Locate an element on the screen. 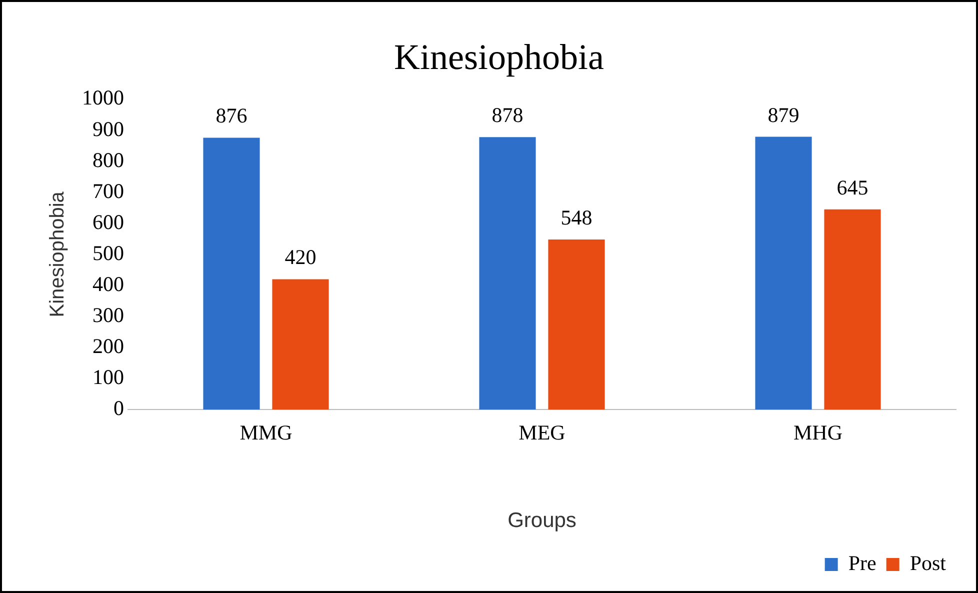 The width and height of the screenshot is (978, 593). y-tick-label: 400 is located at coordinates (108, 284).